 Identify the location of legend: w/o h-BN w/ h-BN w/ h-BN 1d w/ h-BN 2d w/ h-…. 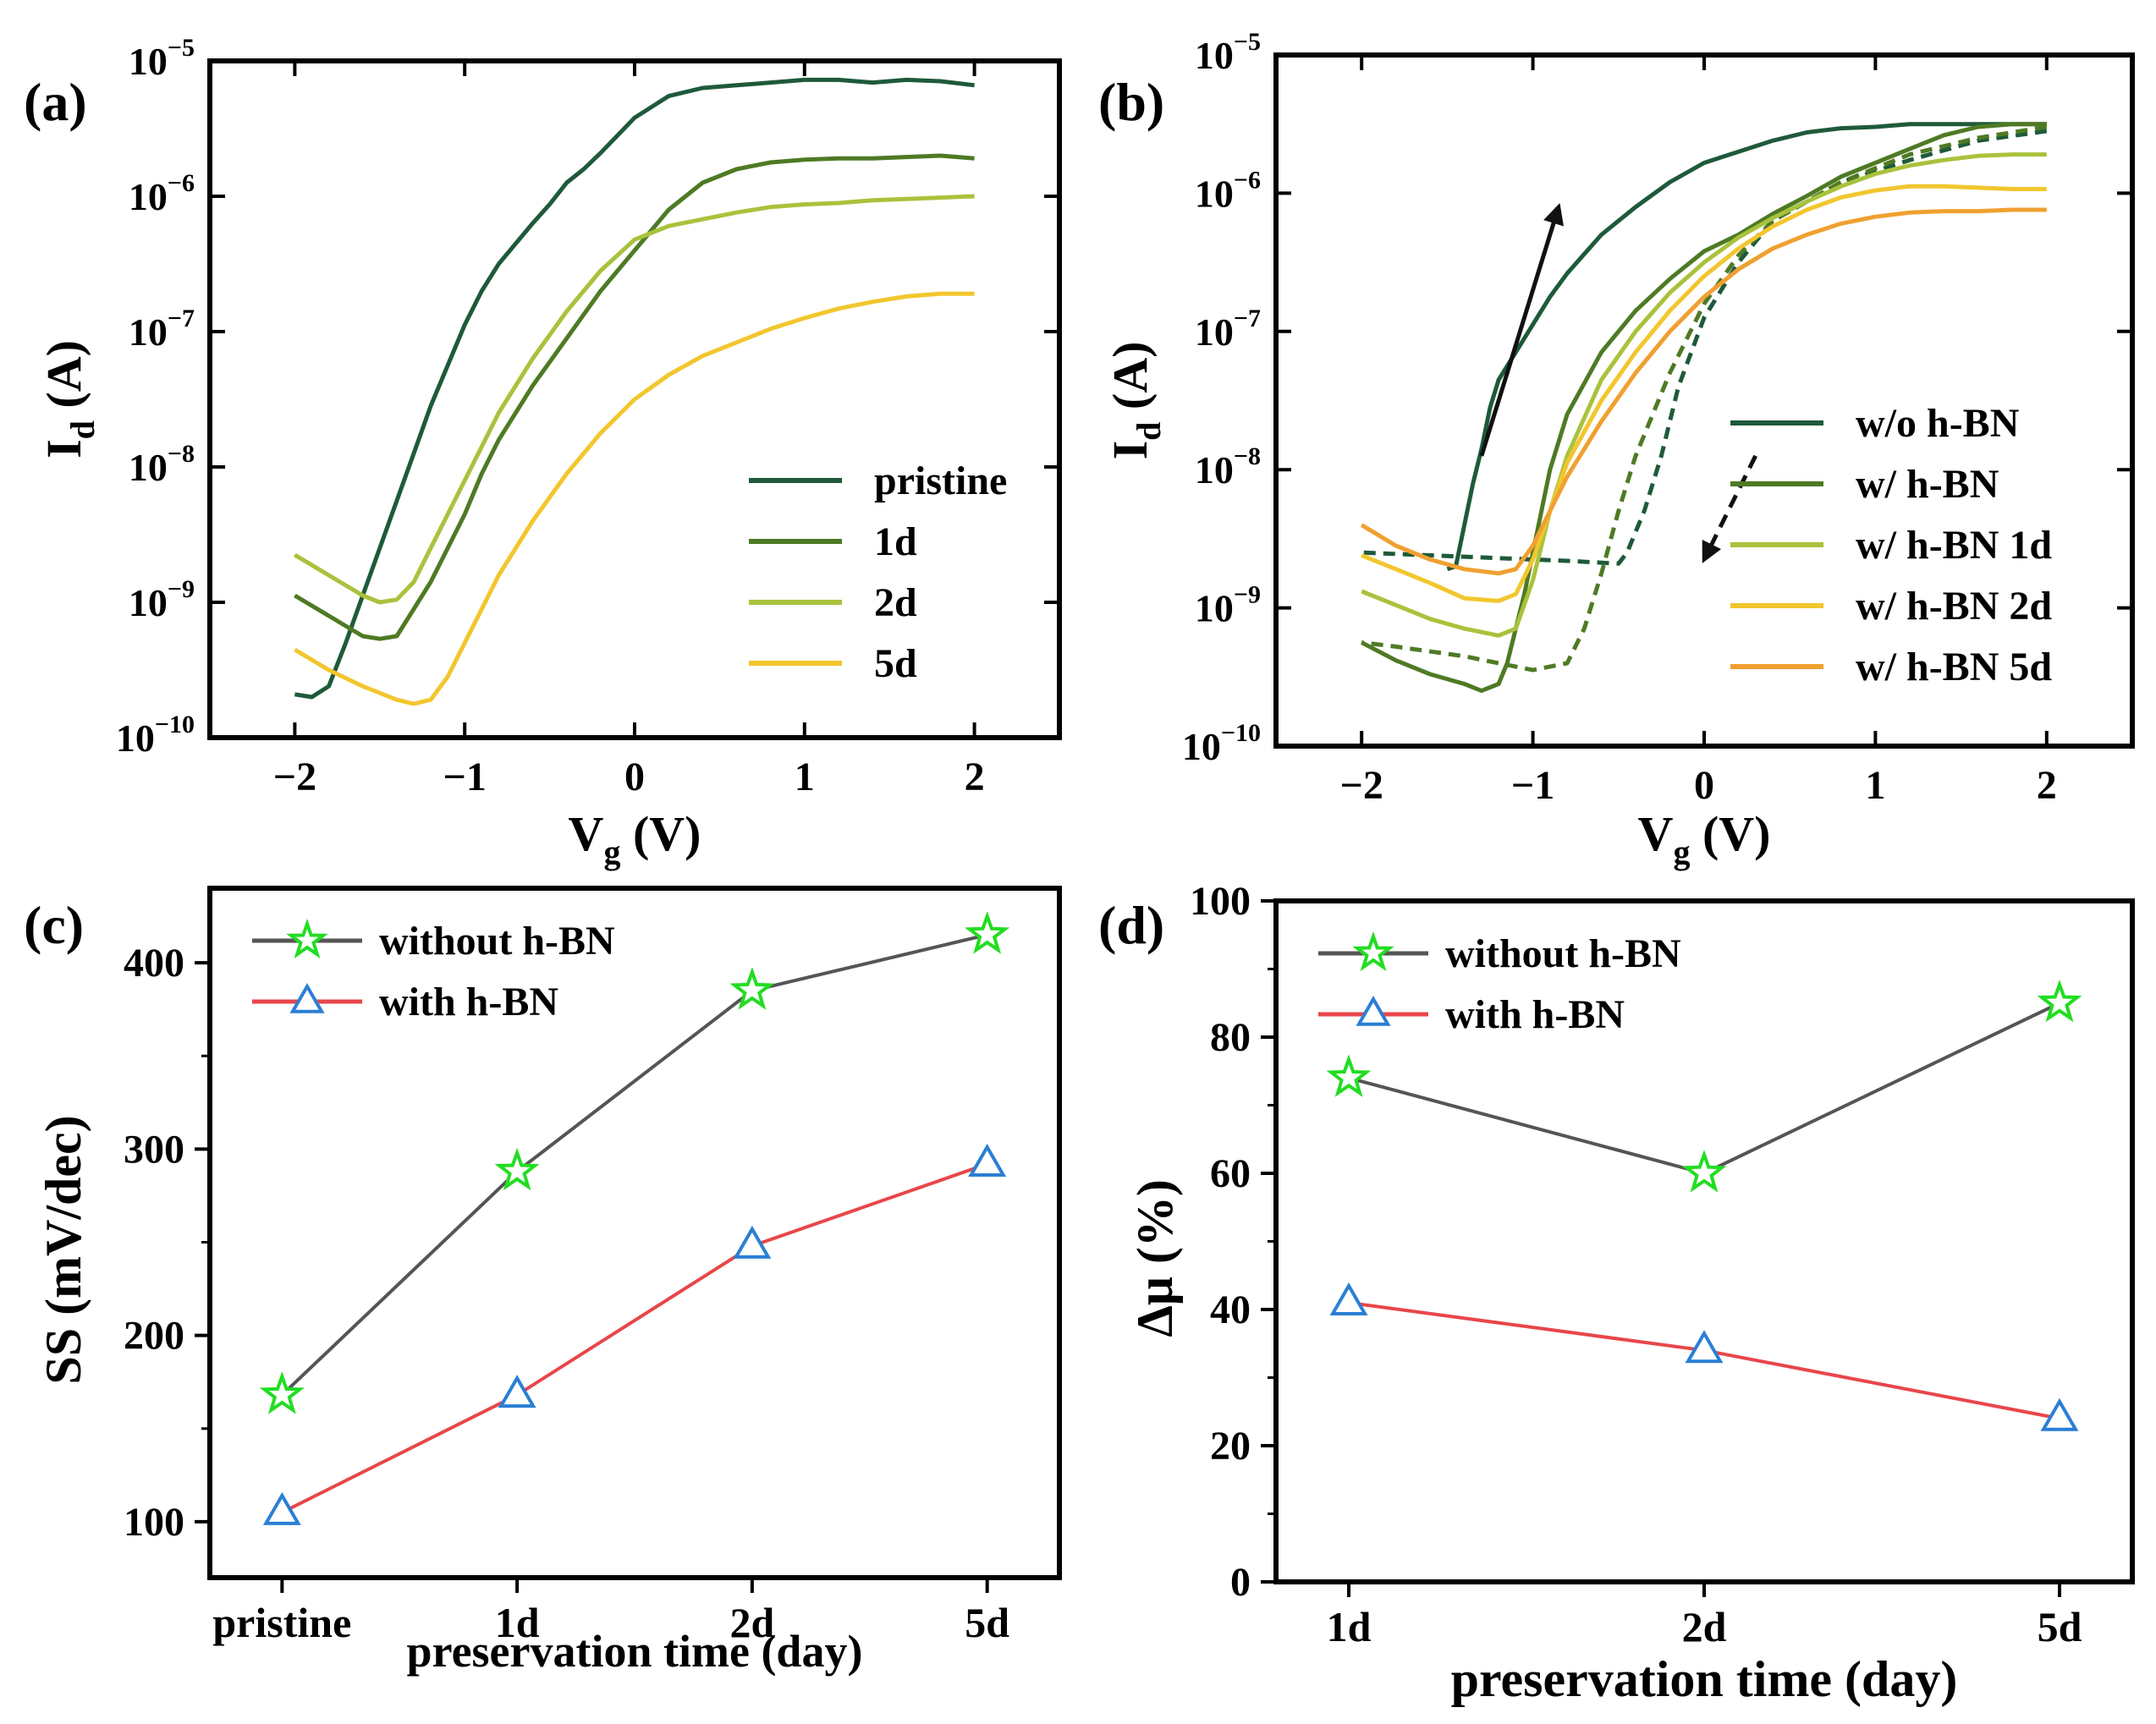
(1891, 545).